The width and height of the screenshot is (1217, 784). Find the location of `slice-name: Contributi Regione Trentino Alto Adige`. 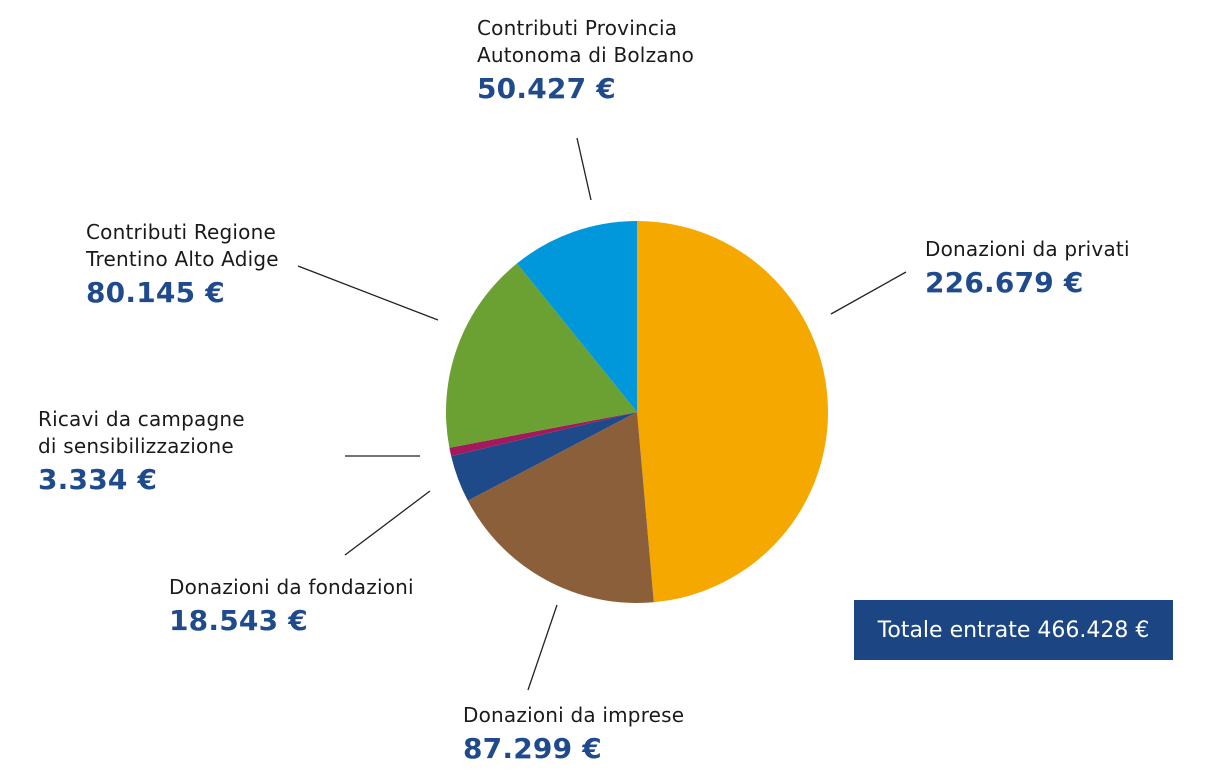

slice-name: Contributi Regione Trentino Alto Adige is located at coordinates (182, 245).